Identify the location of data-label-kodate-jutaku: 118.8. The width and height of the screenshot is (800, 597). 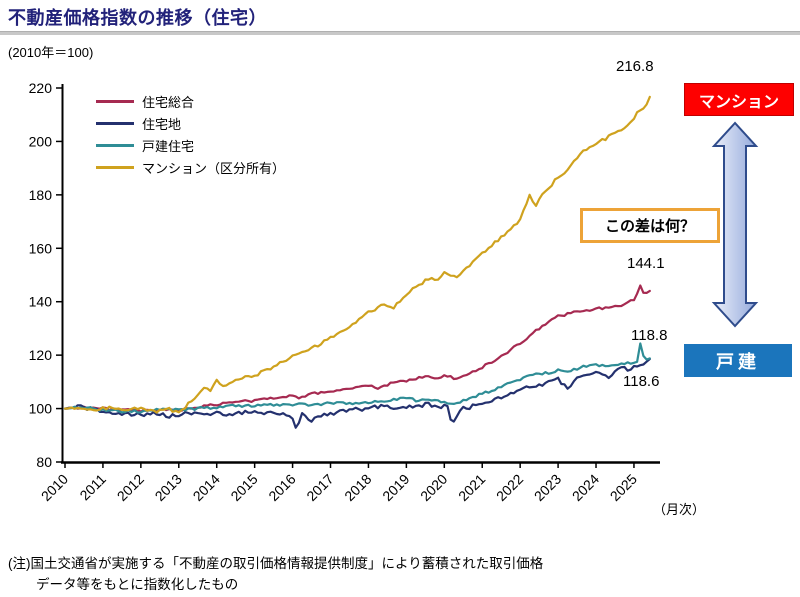
(649, 335).